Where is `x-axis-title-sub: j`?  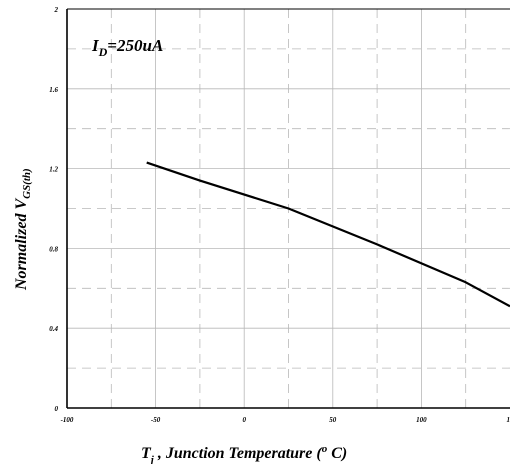 x-axis-title-sub: j is located at coordinates (152, 459).